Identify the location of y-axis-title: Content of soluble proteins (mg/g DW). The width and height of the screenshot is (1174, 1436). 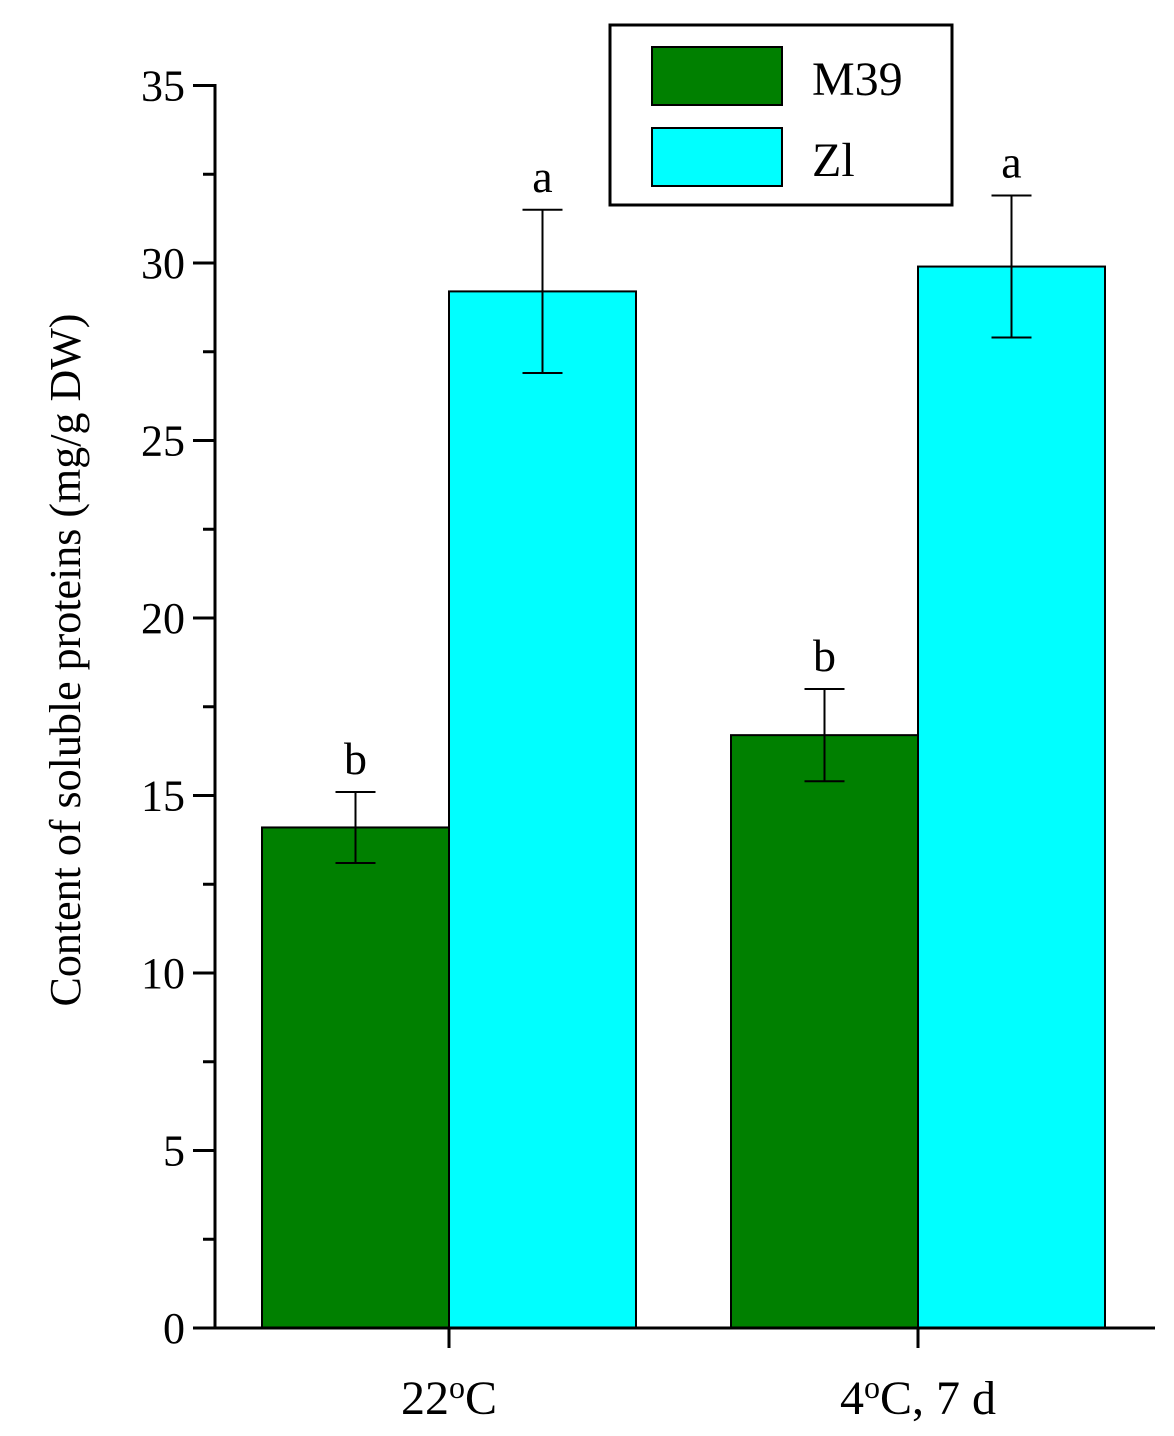
(65, 660).